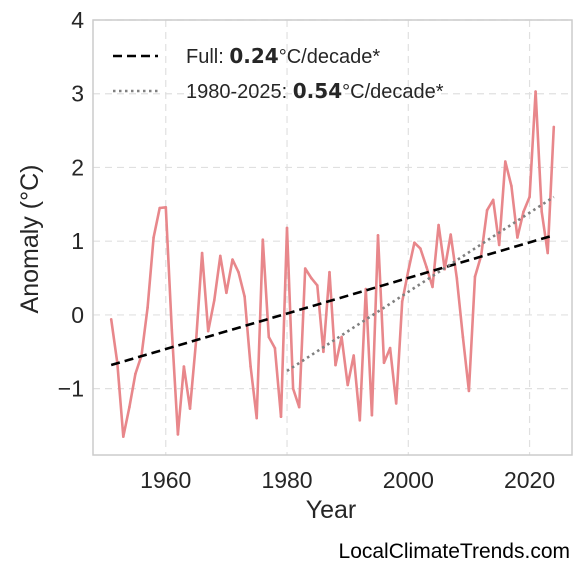 The height and width of the screenshot is (578, 585). I want to click on watermark: LocalClimateTrends.com, so click(454, 551).